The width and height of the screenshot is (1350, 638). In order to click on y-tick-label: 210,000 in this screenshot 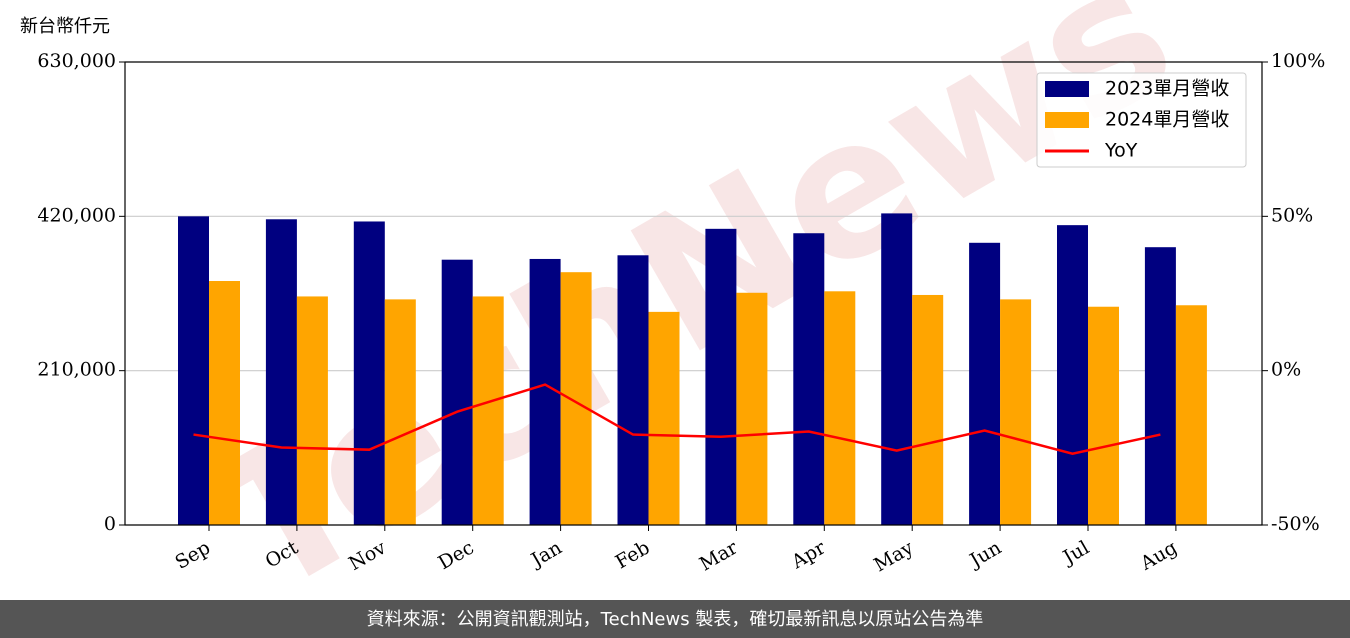, I will do `click(76, 370)`.